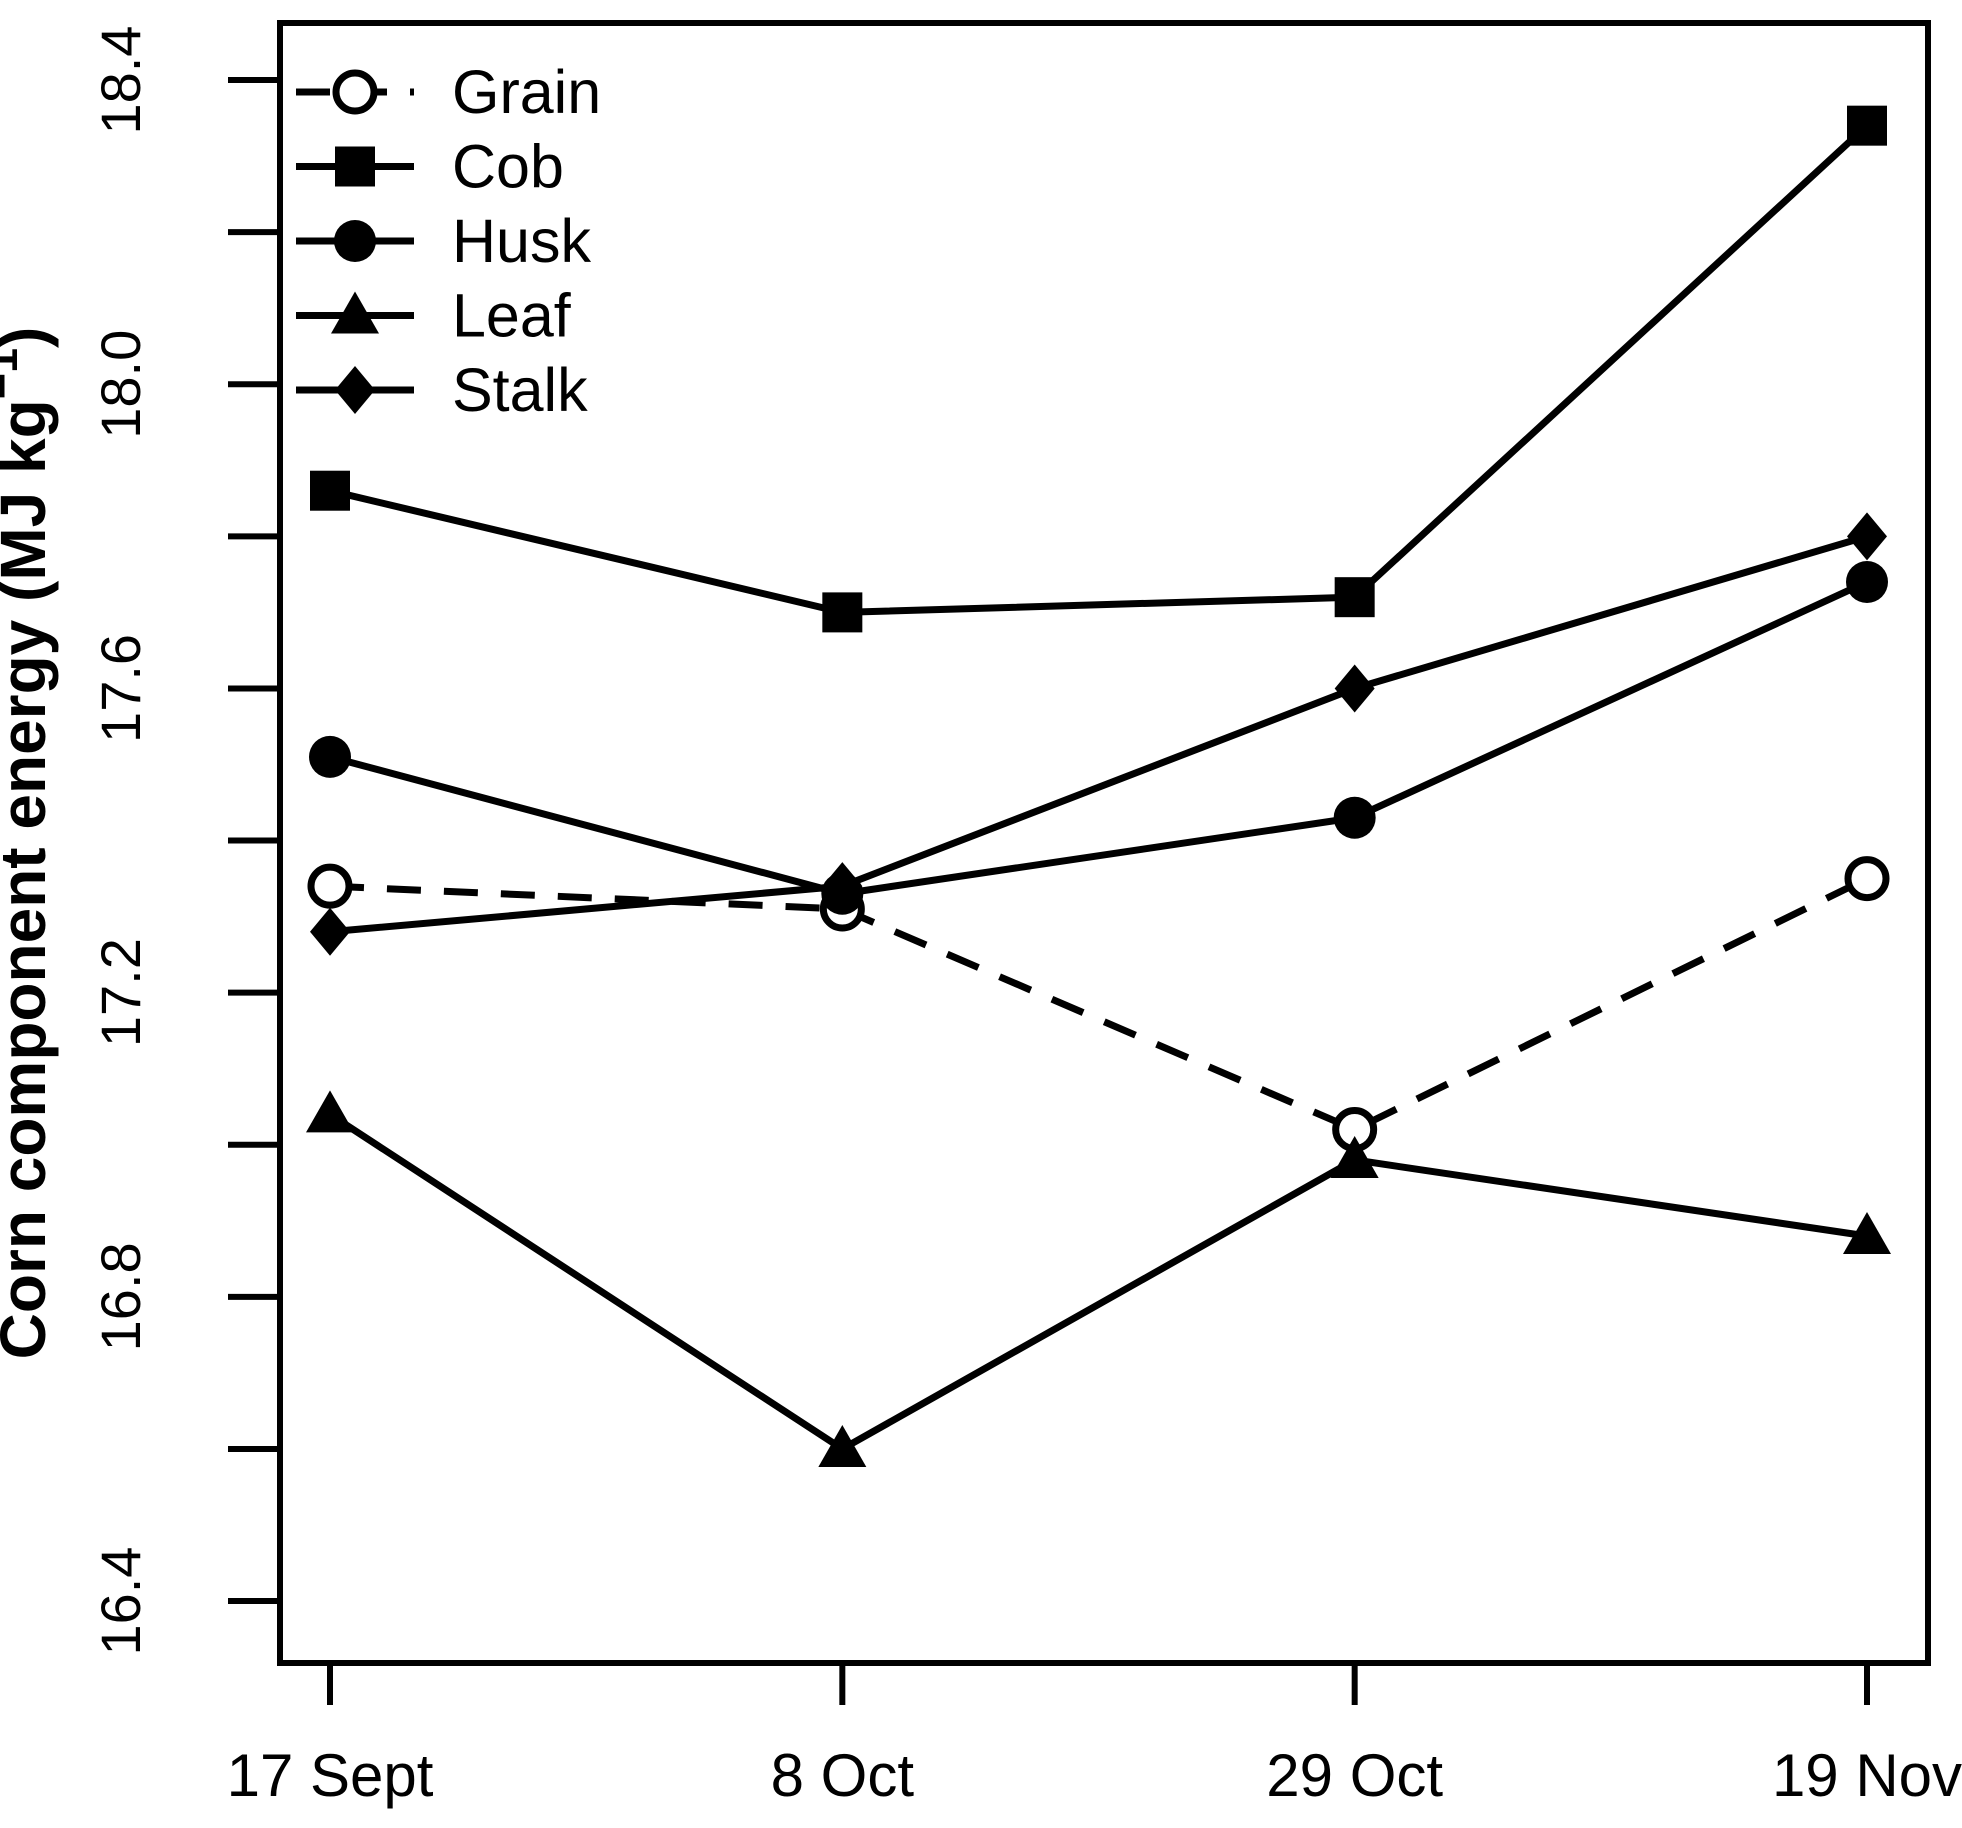 The height and width of the screenshot is (1828, 1962). What do you see at coordinates (120, 1296) in the screenshot?
I see `y-axis-tick-label: 16.8` at bounding box center [120, 1296].